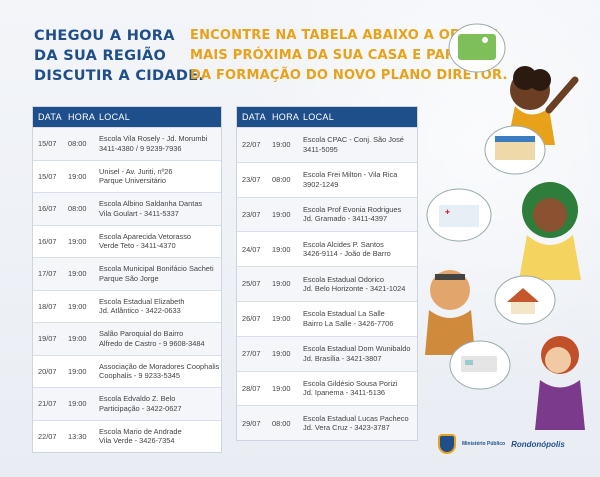 This screenshot has height=477, width=600. What do you see at coordinates (119, 76) in the screenshot?
I see `headline-line-3: DISCUTIR A CIDADE.` at bounding box center [119, 76].